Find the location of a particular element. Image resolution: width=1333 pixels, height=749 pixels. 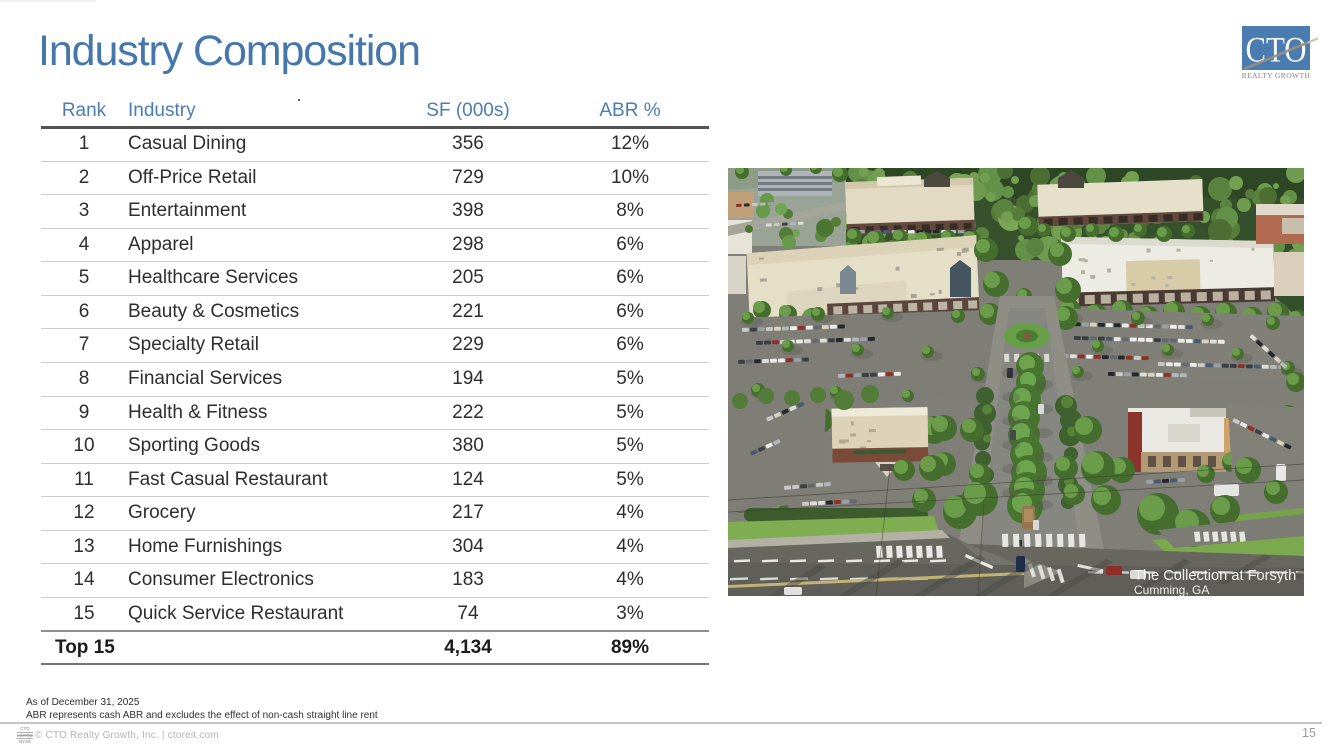

svg-text: Cumming, GA is located at coordinates (1171, 589).